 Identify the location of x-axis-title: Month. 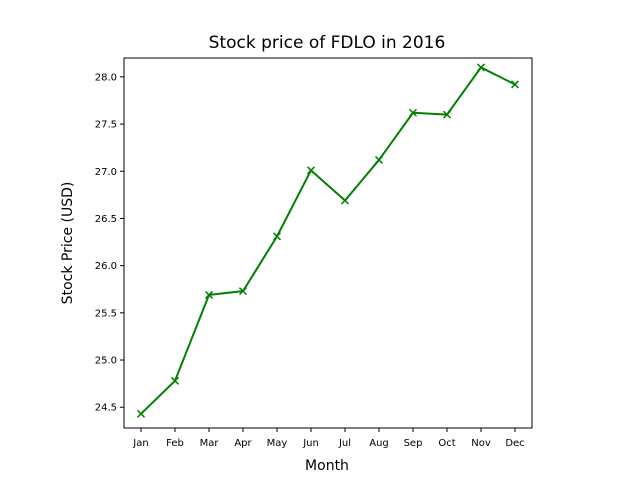
(327, 466).